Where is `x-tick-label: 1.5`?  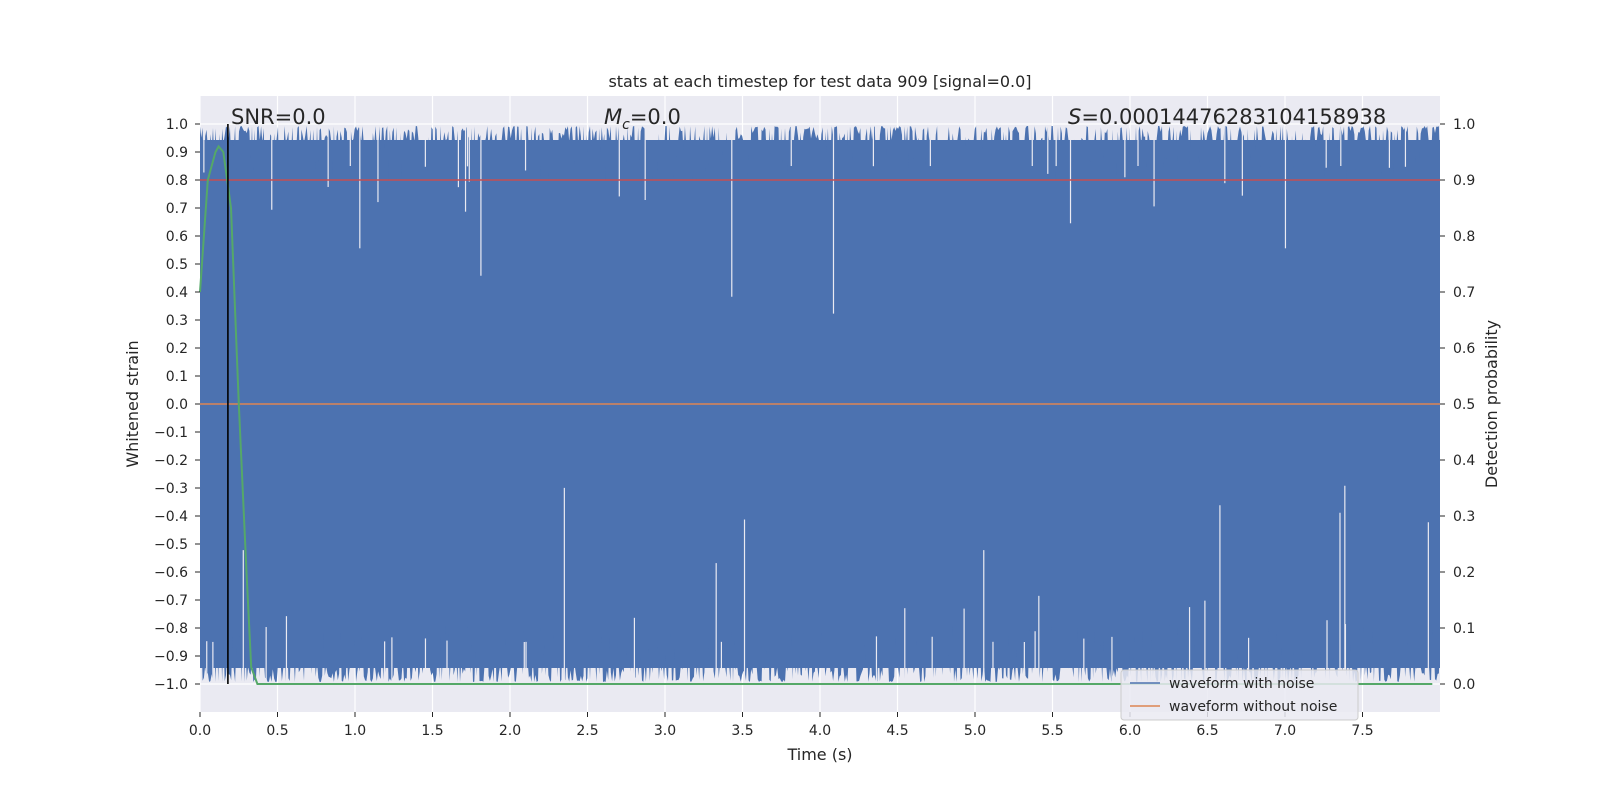
x-tick-label: 1.5 is located at coordinates (432, 731).